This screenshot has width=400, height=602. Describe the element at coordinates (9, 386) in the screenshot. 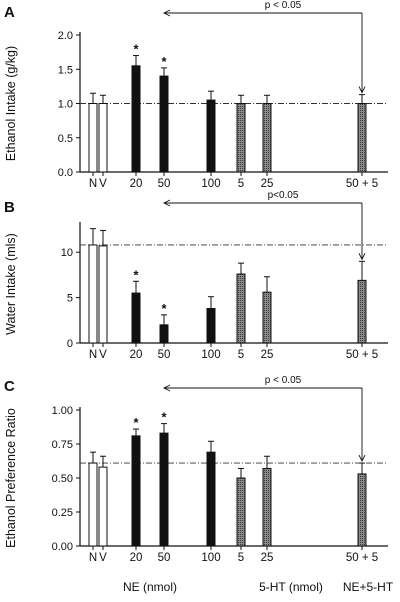

I see `panel-letter-c: C` at that location.